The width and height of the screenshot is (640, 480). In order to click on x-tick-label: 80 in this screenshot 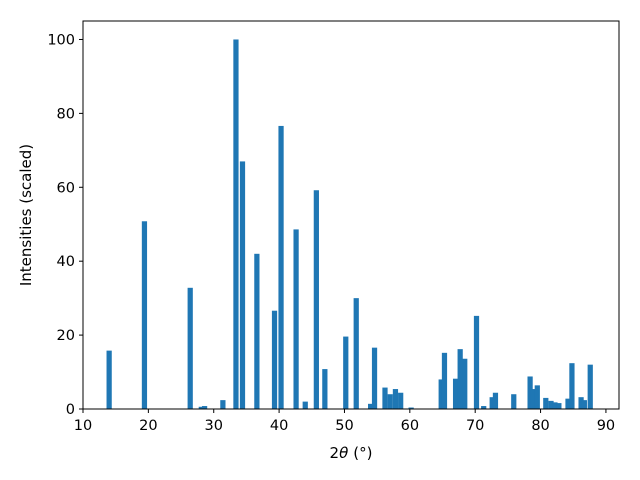, I will do `click(540, 426)`.